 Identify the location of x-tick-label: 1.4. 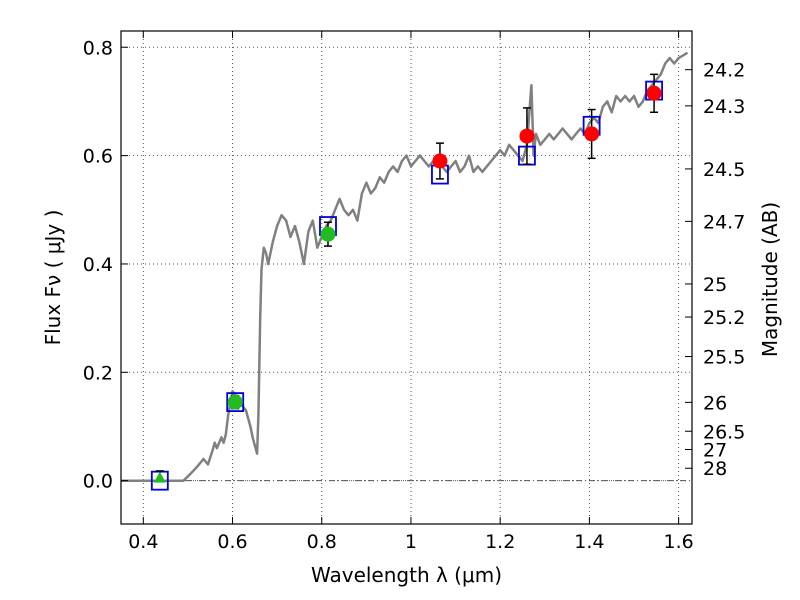
(589, 542).